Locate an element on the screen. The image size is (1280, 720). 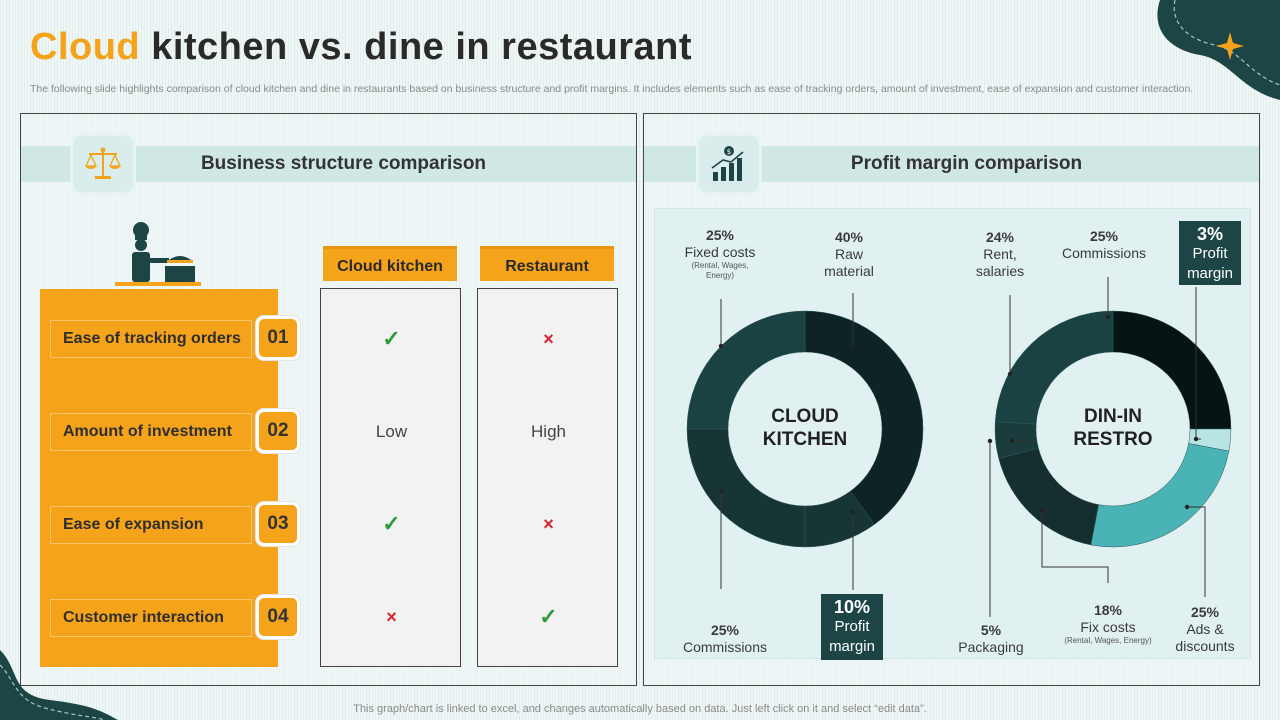
cell-cloud-2-text: Low is located at coordinates (391, 431).